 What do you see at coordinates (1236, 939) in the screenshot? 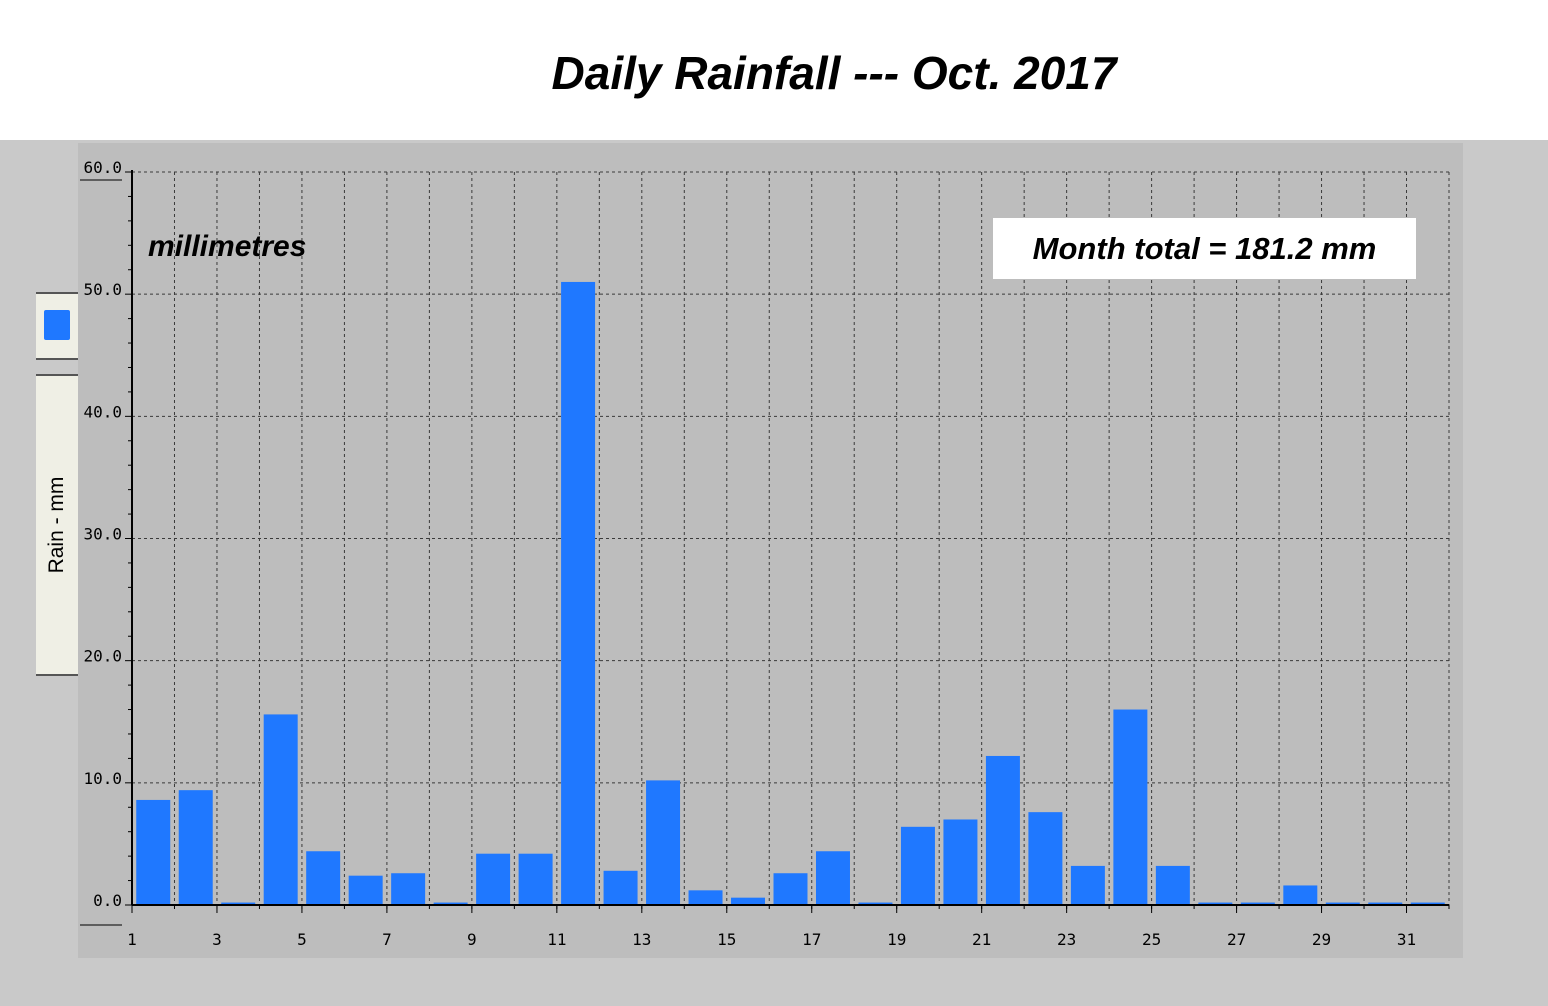
I see `x-tick-label: 27` at bounding box center [1236, 939].